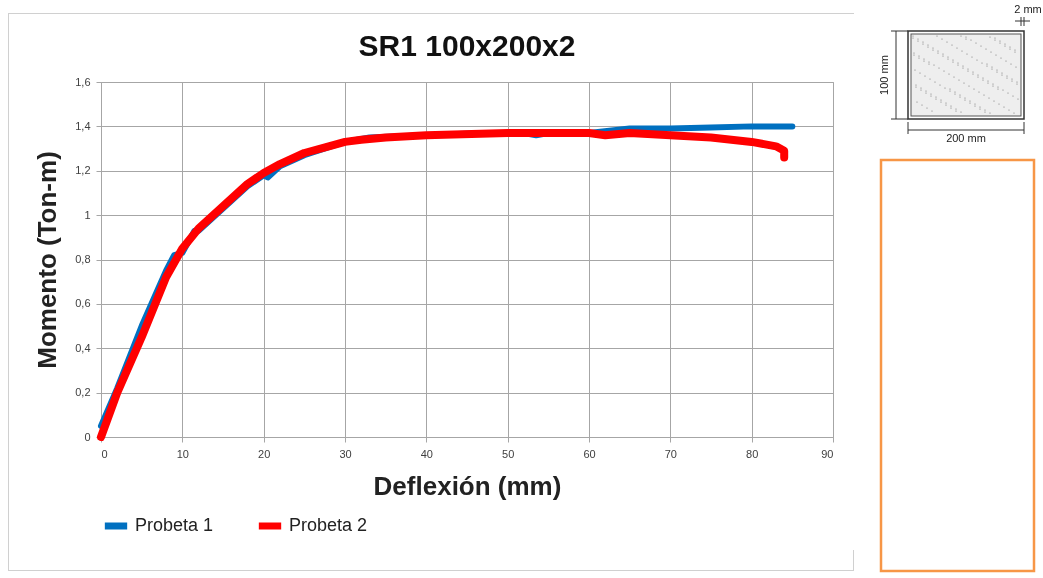 This screenshot has height=578, width=1043. What do you see at coordinates (884, 75) in the screenshot?
I see `text: 100 mm` at bounding box center [884, 75].